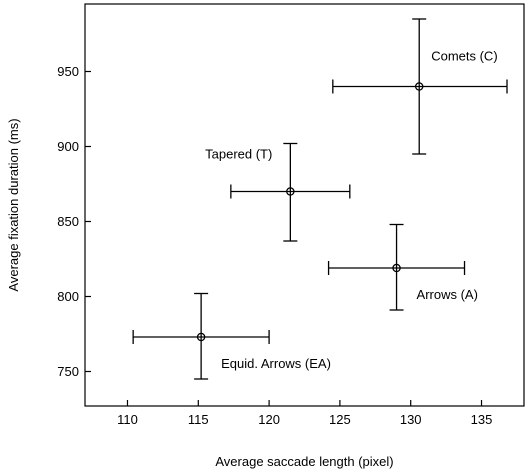  I want to click on x-tick-label: 120, so click(269, 419).